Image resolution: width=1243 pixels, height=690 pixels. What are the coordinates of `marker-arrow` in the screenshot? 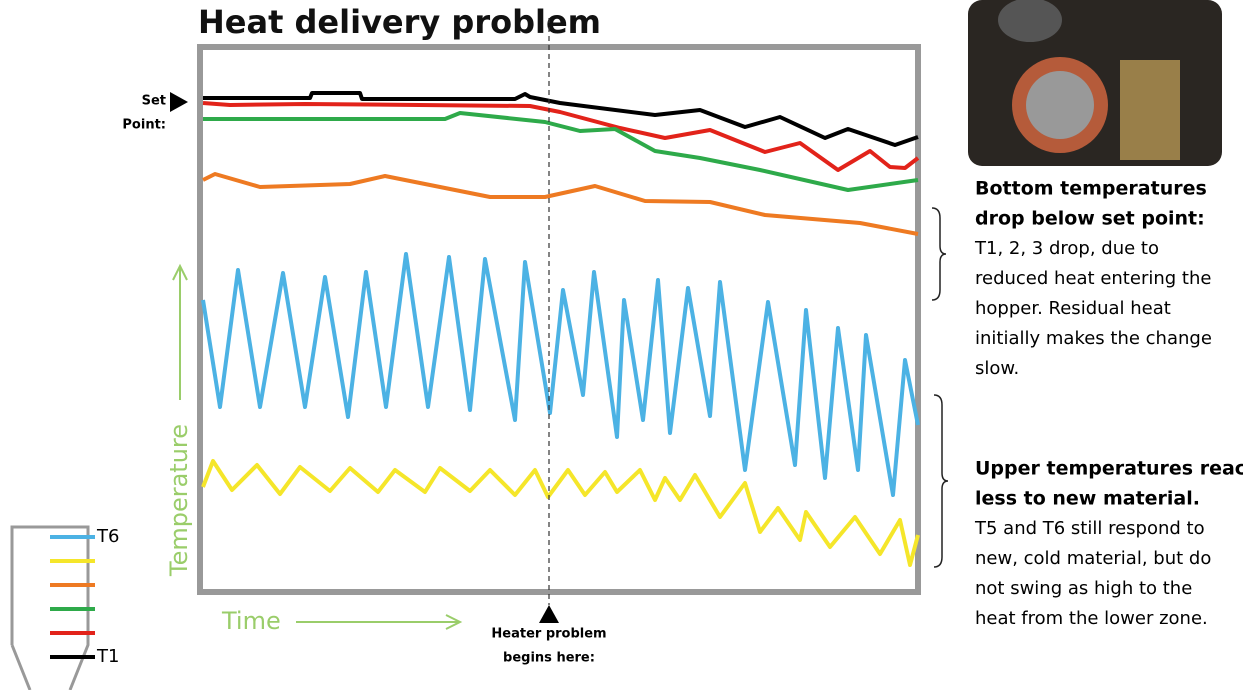 It's located at (549, 614).